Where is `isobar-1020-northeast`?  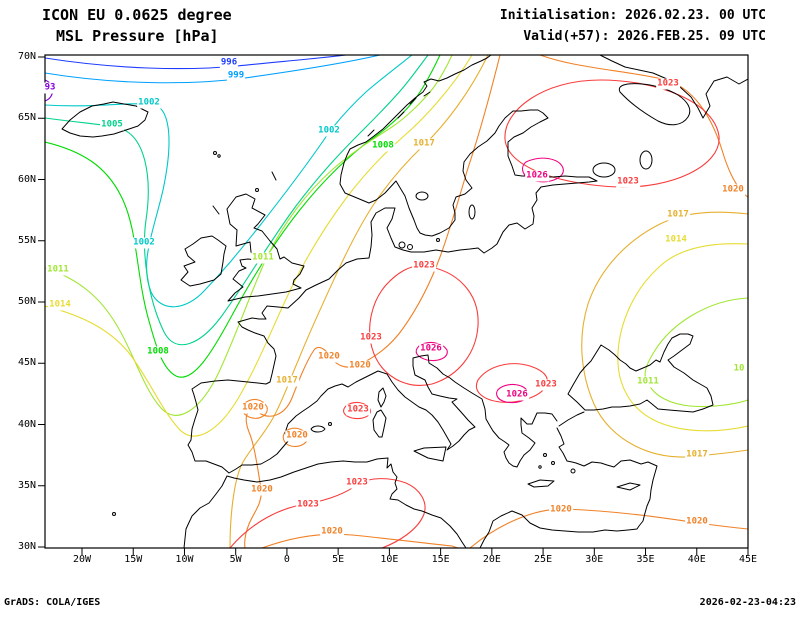 isobar-1020-northeast is located at coordinates (643, 126).